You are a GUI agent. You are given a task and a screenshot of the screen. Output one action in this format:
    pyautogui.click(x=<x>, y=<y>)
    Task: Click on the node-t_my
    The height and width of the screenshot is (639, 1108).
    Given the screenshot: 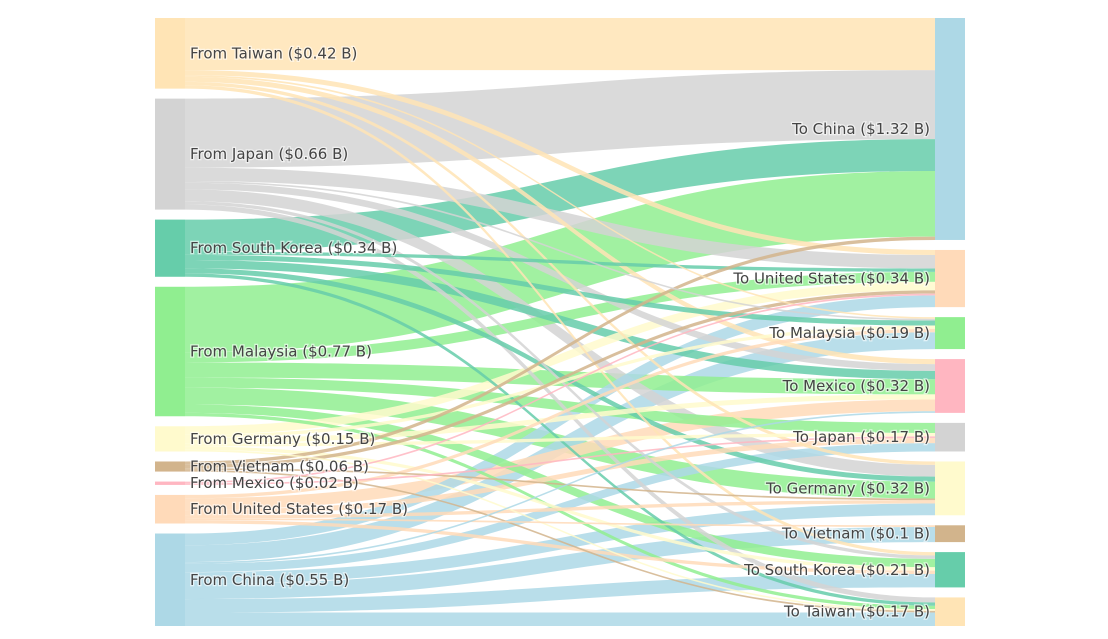 What is the action you would take?
    pyautogui.click(x=950, y=333)
    